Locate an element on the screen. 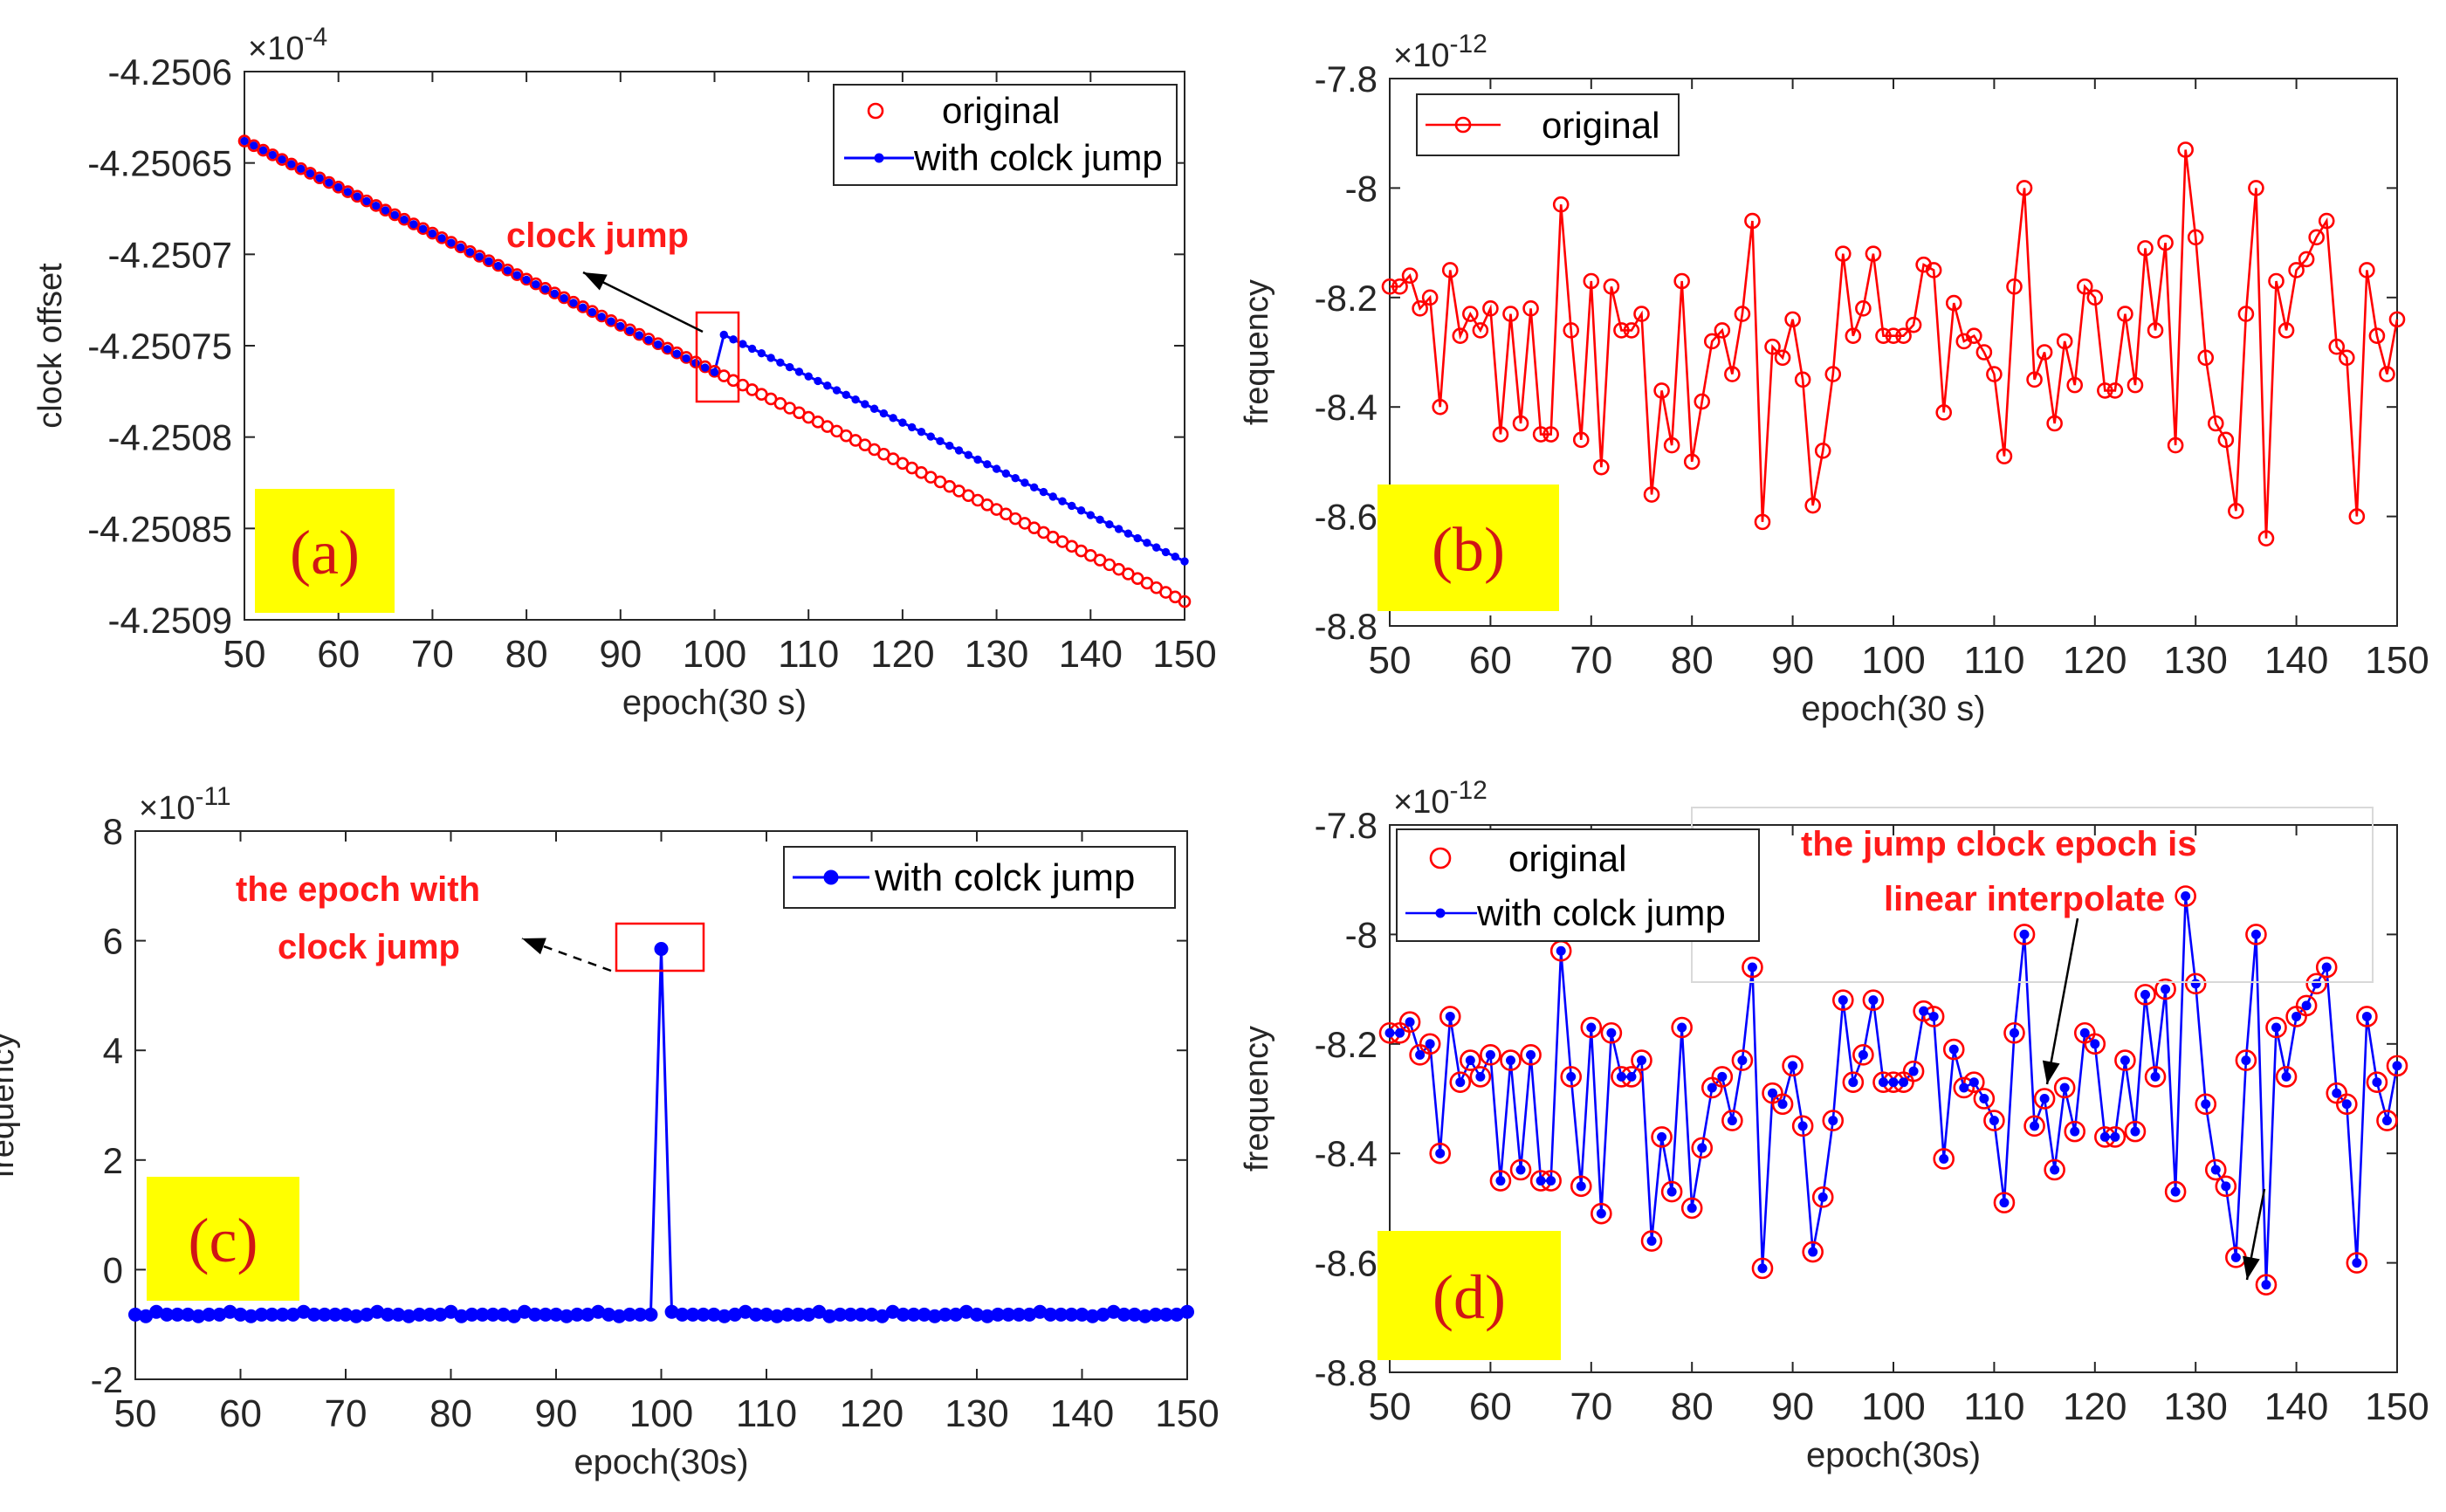  a-xtick-label: 70 is located at coordinates (432, 654).